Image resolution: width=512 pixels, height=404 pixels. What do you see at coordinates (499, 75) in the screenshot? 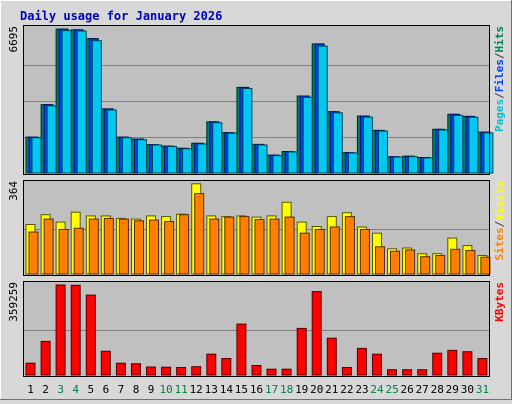
I see `legend-entry: Files` at bounding box center [499, 75].